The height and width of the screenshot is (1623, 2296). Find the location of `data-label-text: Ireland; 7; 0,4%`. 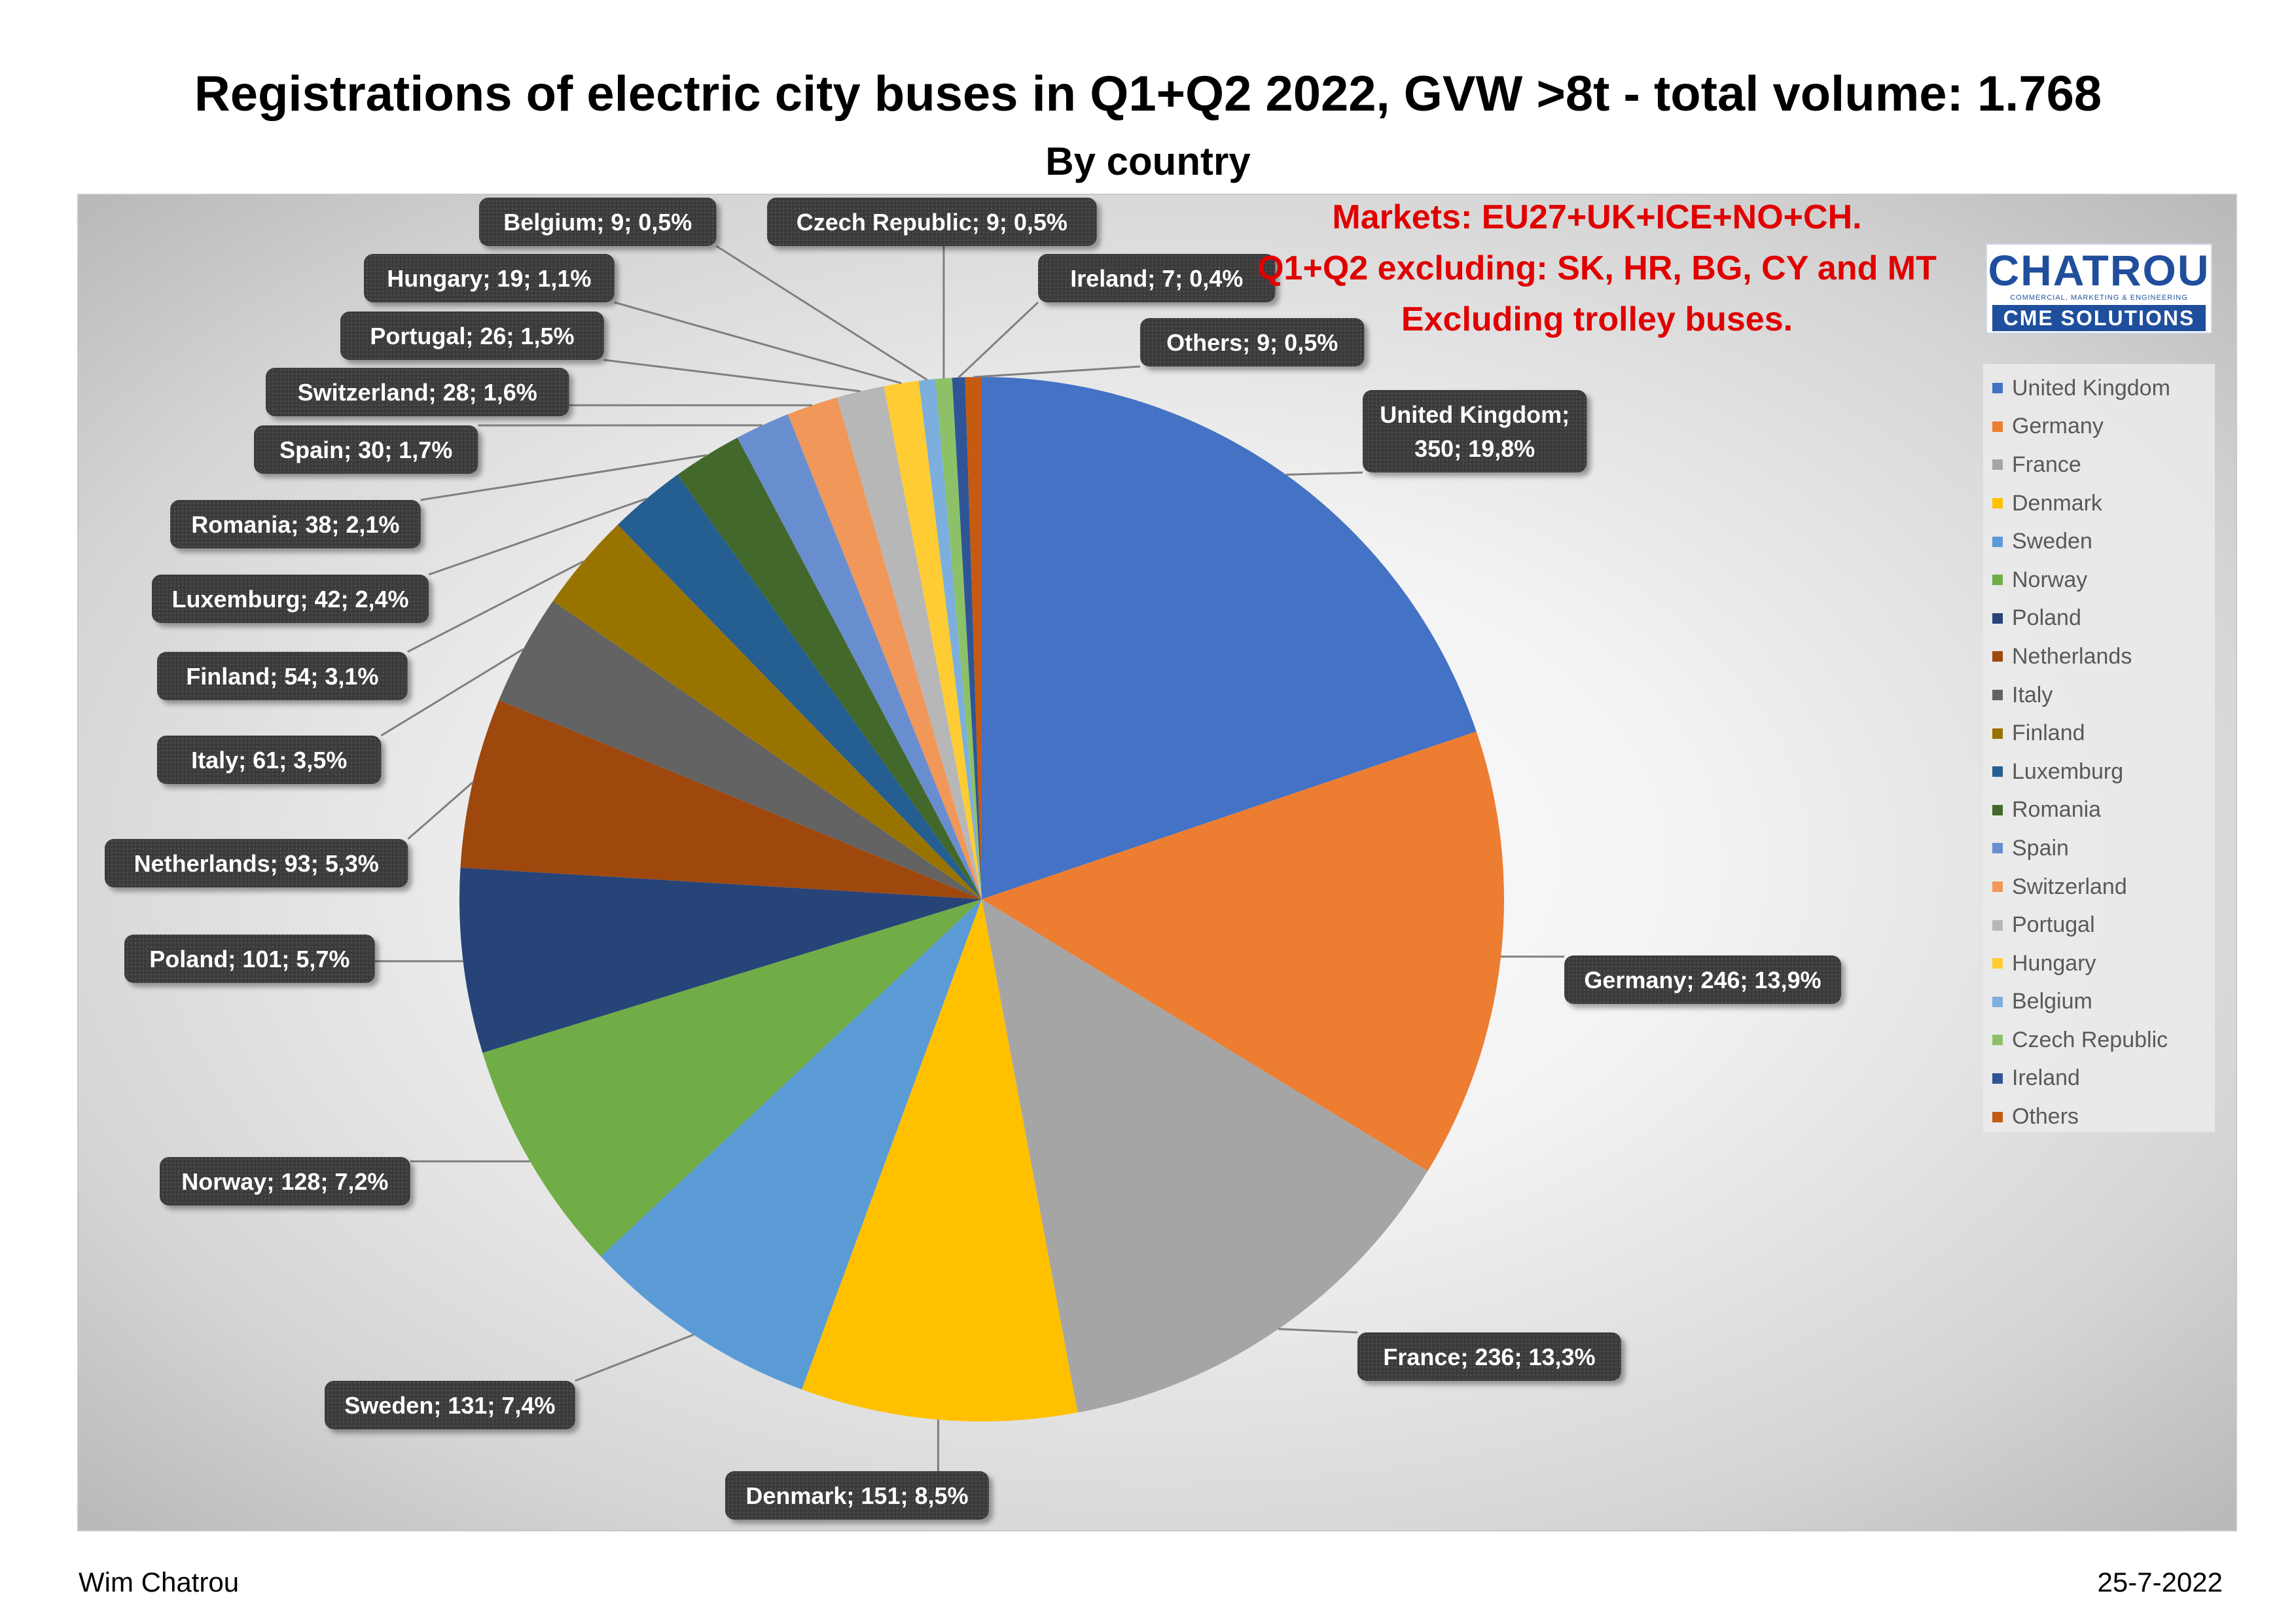

data-label-text: Ireland; 7; 0,4% is located at coordinates (1156, 278).